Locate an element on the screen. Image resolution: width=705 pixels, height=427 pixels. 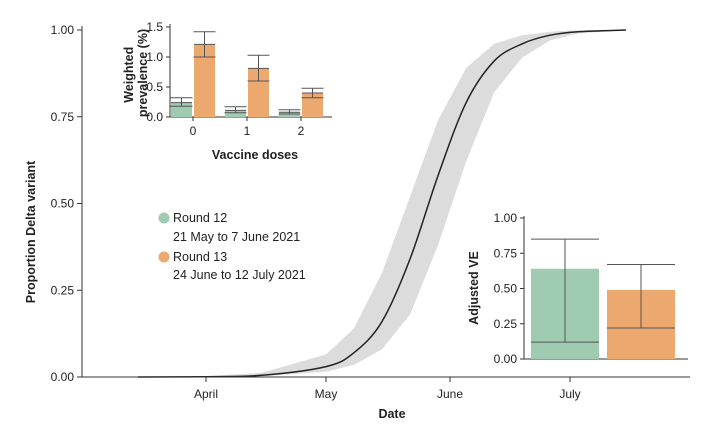
legend-label-round-13: Round 13 is located at coordinates (200, 257).